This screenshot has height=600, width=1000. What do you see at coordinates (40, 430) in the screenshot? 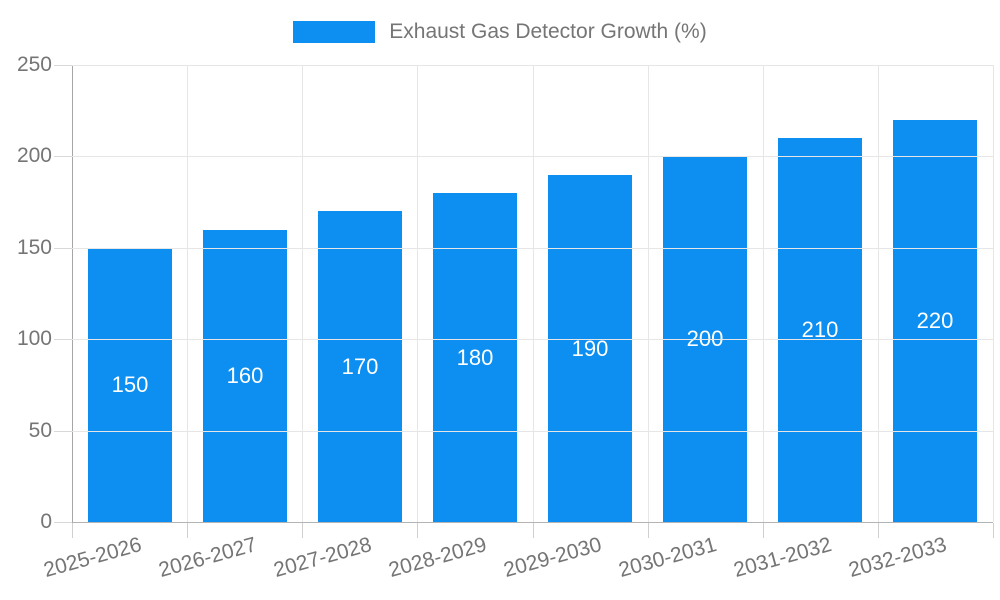
I see `y-axis-label: 50` at bounding box center [40, 430].